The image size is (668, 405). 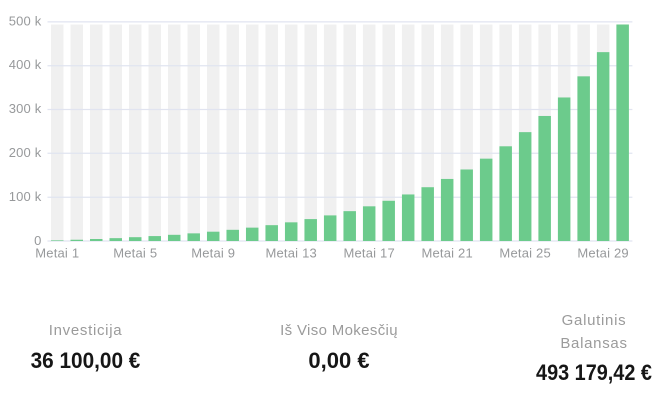 What do you see at coordinates (25, 152) in the screenshot?
I see `svg-text: 200 k` at bounding box center [25, 152].